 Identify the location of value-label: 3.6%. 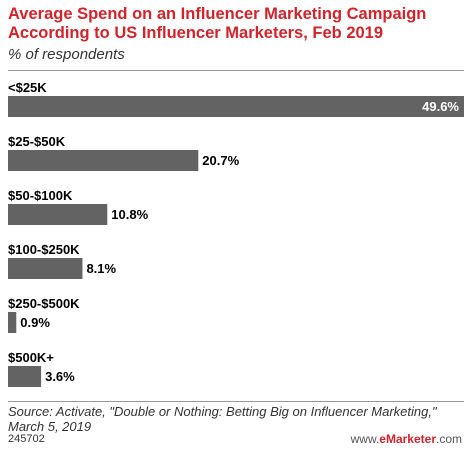
(60, 376).